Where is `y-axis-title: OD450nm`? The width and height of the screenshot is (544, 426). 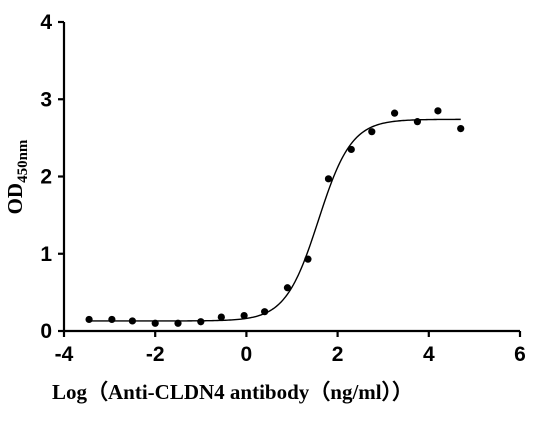 y-axis-title: OD450nm is located at coordinates (17, 176).